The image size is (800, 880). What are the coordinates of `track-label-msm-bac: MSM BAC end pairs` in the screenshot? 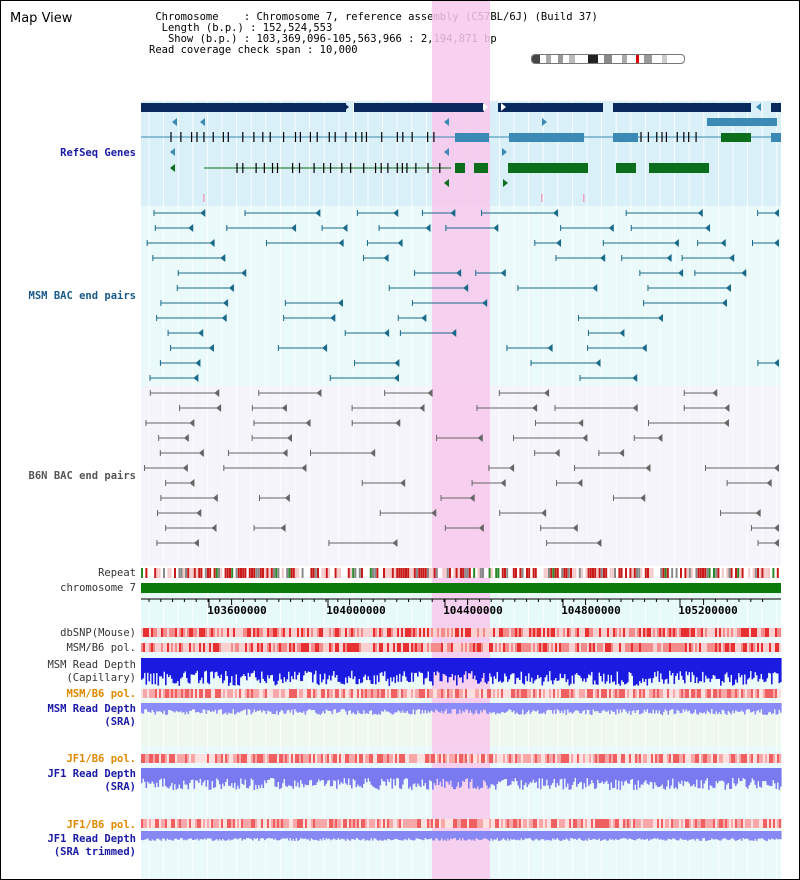 It's located at (82, 296).